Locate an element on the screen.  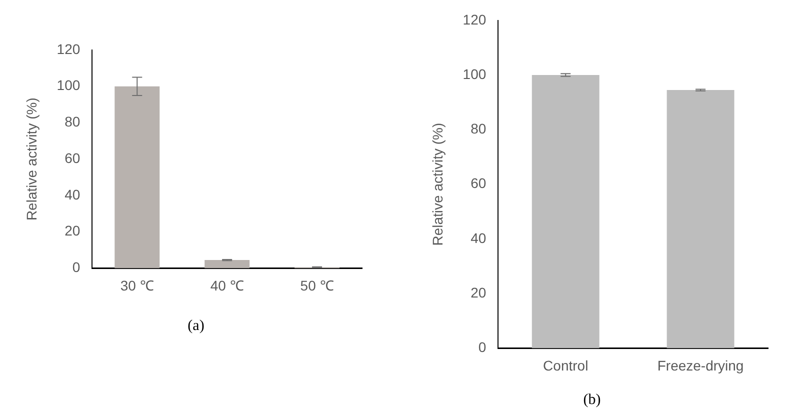
text: (a) is located at coordinates (196, 326).